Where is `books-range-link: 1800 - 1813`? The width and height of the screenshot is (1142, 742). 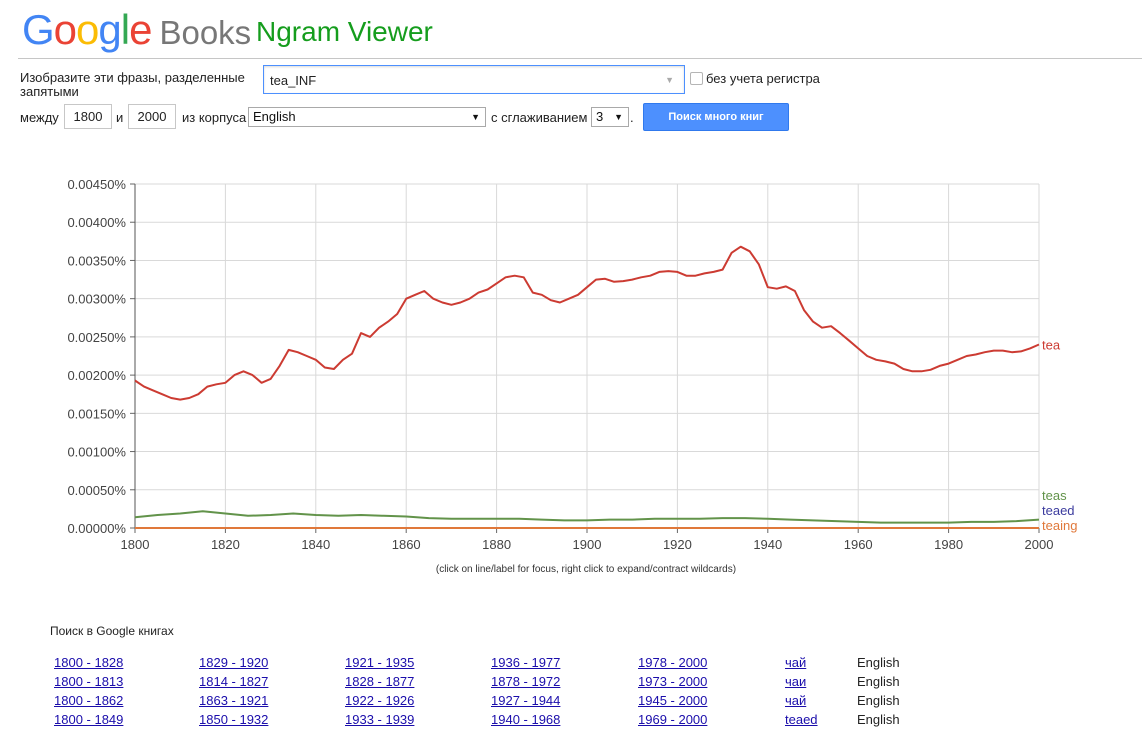 books-range-link: 1800 - 1813 is located at coordinates (89, 681).